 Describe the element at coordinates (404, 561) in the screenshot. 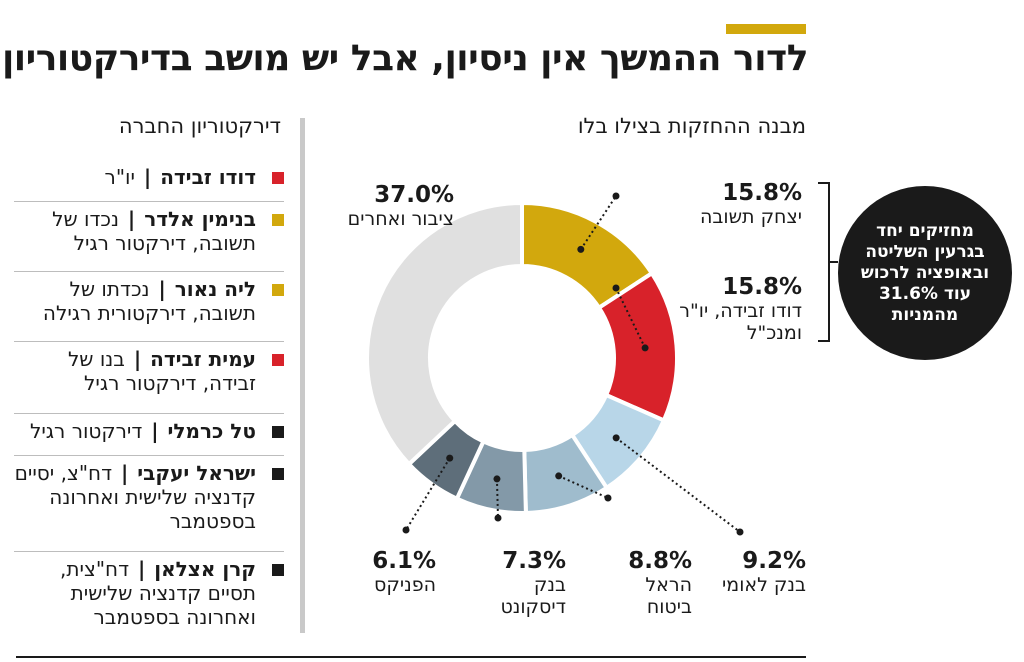

I see `slice-percent: 6.1%` at that location.